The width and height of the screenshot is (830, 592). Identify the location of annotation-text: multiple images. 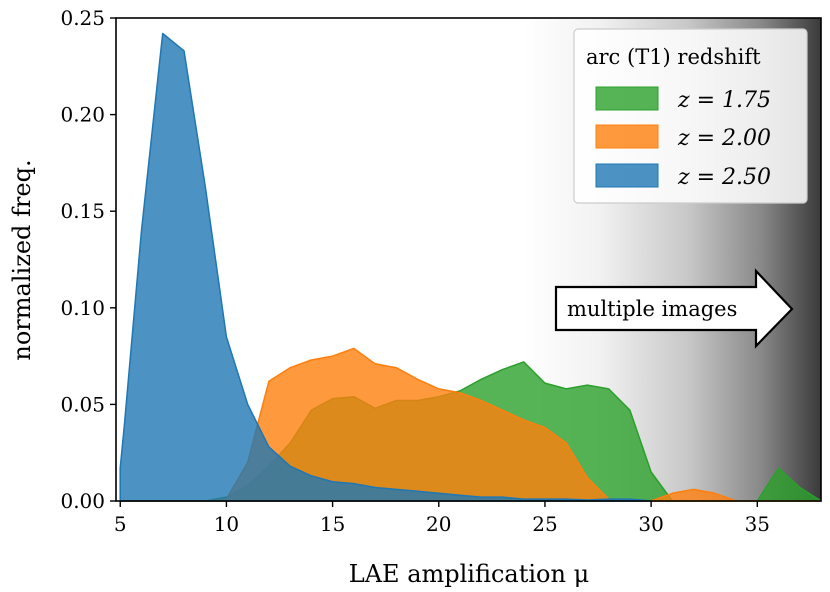
(652, 309).